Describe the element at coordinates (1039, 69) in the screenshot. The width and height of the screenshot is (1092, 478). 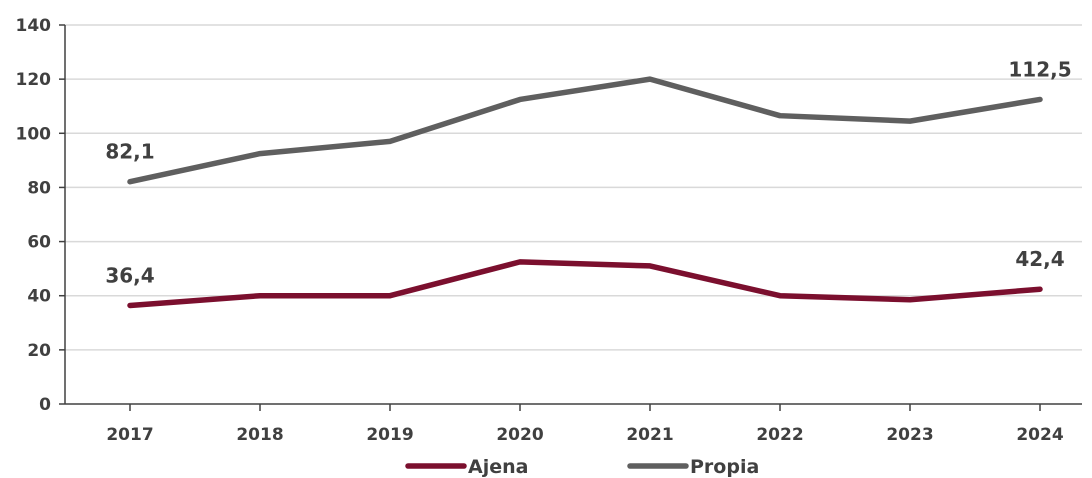
I see `data-label: 112,5` at that location.